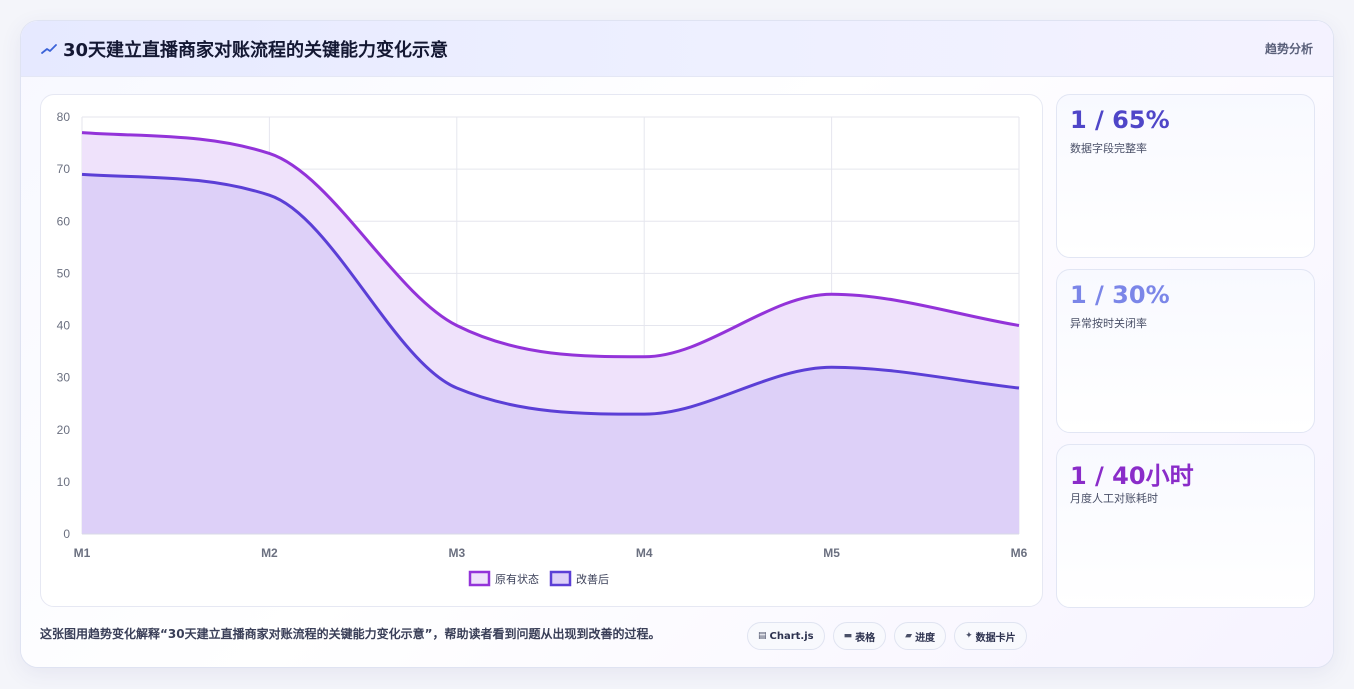  I want to click on x-tick-label: M4, so click(644, 553).